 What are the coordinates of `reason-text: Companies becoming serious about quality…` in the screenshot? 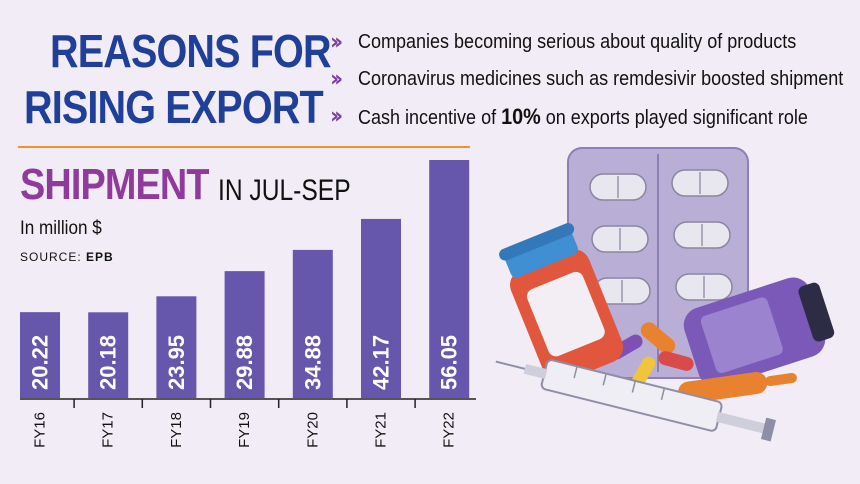 It's located at (577, 42).